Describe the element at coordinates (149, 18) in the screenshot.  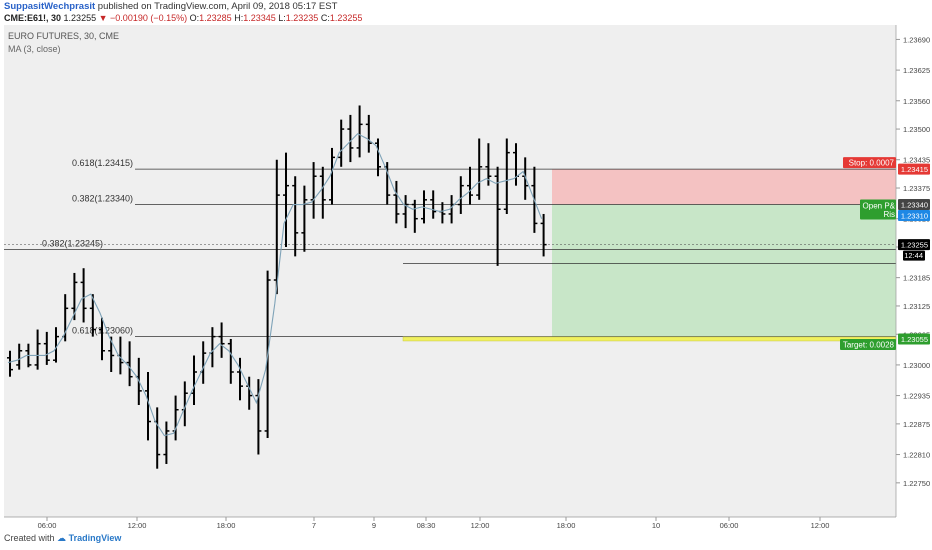
I see `change-value: −0.00190 (−0.15%)` at that location.